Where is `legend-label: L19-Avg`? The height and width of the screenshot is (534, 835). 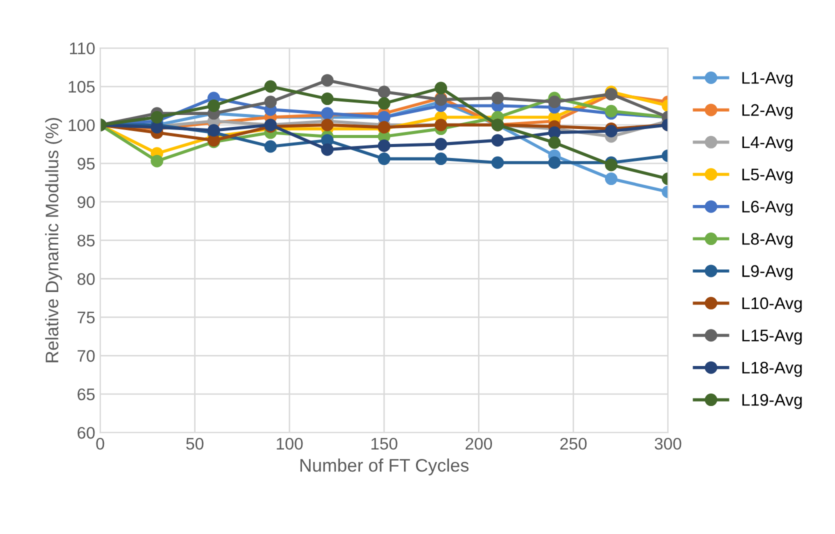
legend-label: L19-Avg is located at coordinates (772, 402).